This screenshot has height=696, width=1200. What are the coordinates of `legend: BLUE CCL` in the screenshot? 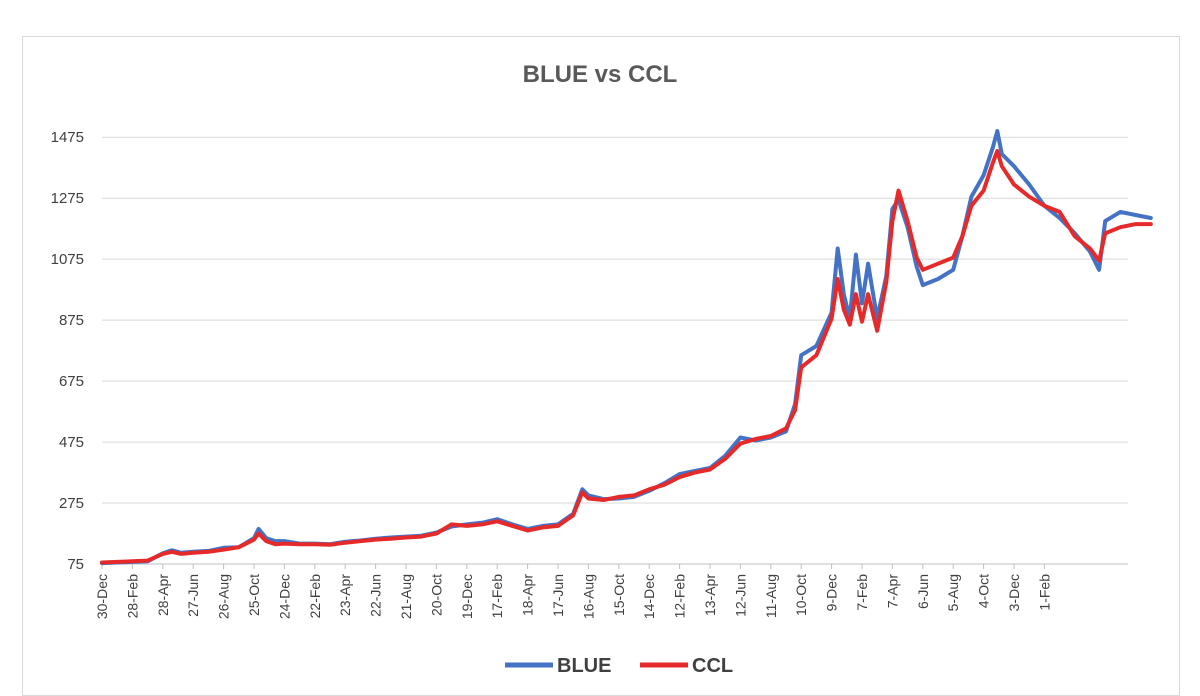 It's located at (619, 665).